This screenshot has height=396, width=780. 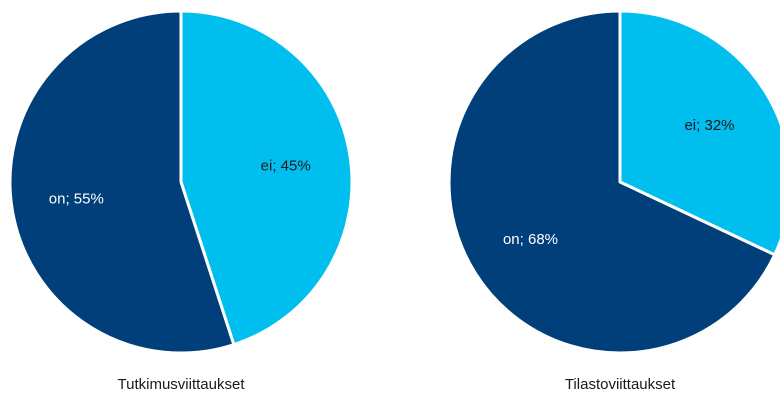 What do you see at coordinates (709, 125) in the screenshot?
I see `slice-label-ei: ei; 32%` at bounding box center [709, 125].